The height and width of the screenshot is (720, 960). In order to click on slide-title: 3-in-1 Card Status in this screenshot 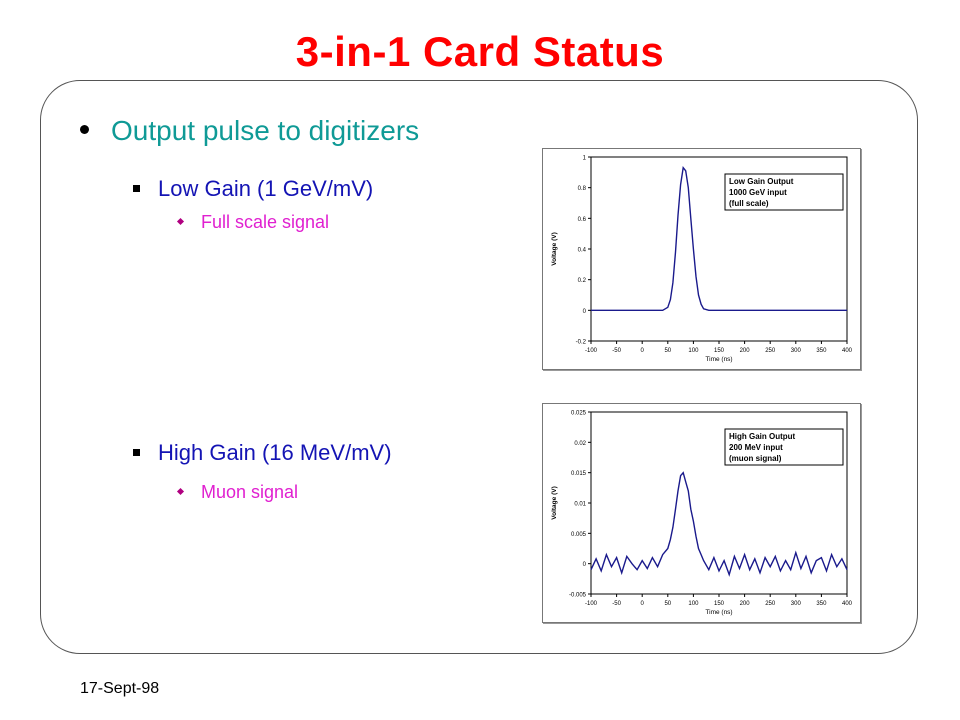, I will do `click(480, 51)`.